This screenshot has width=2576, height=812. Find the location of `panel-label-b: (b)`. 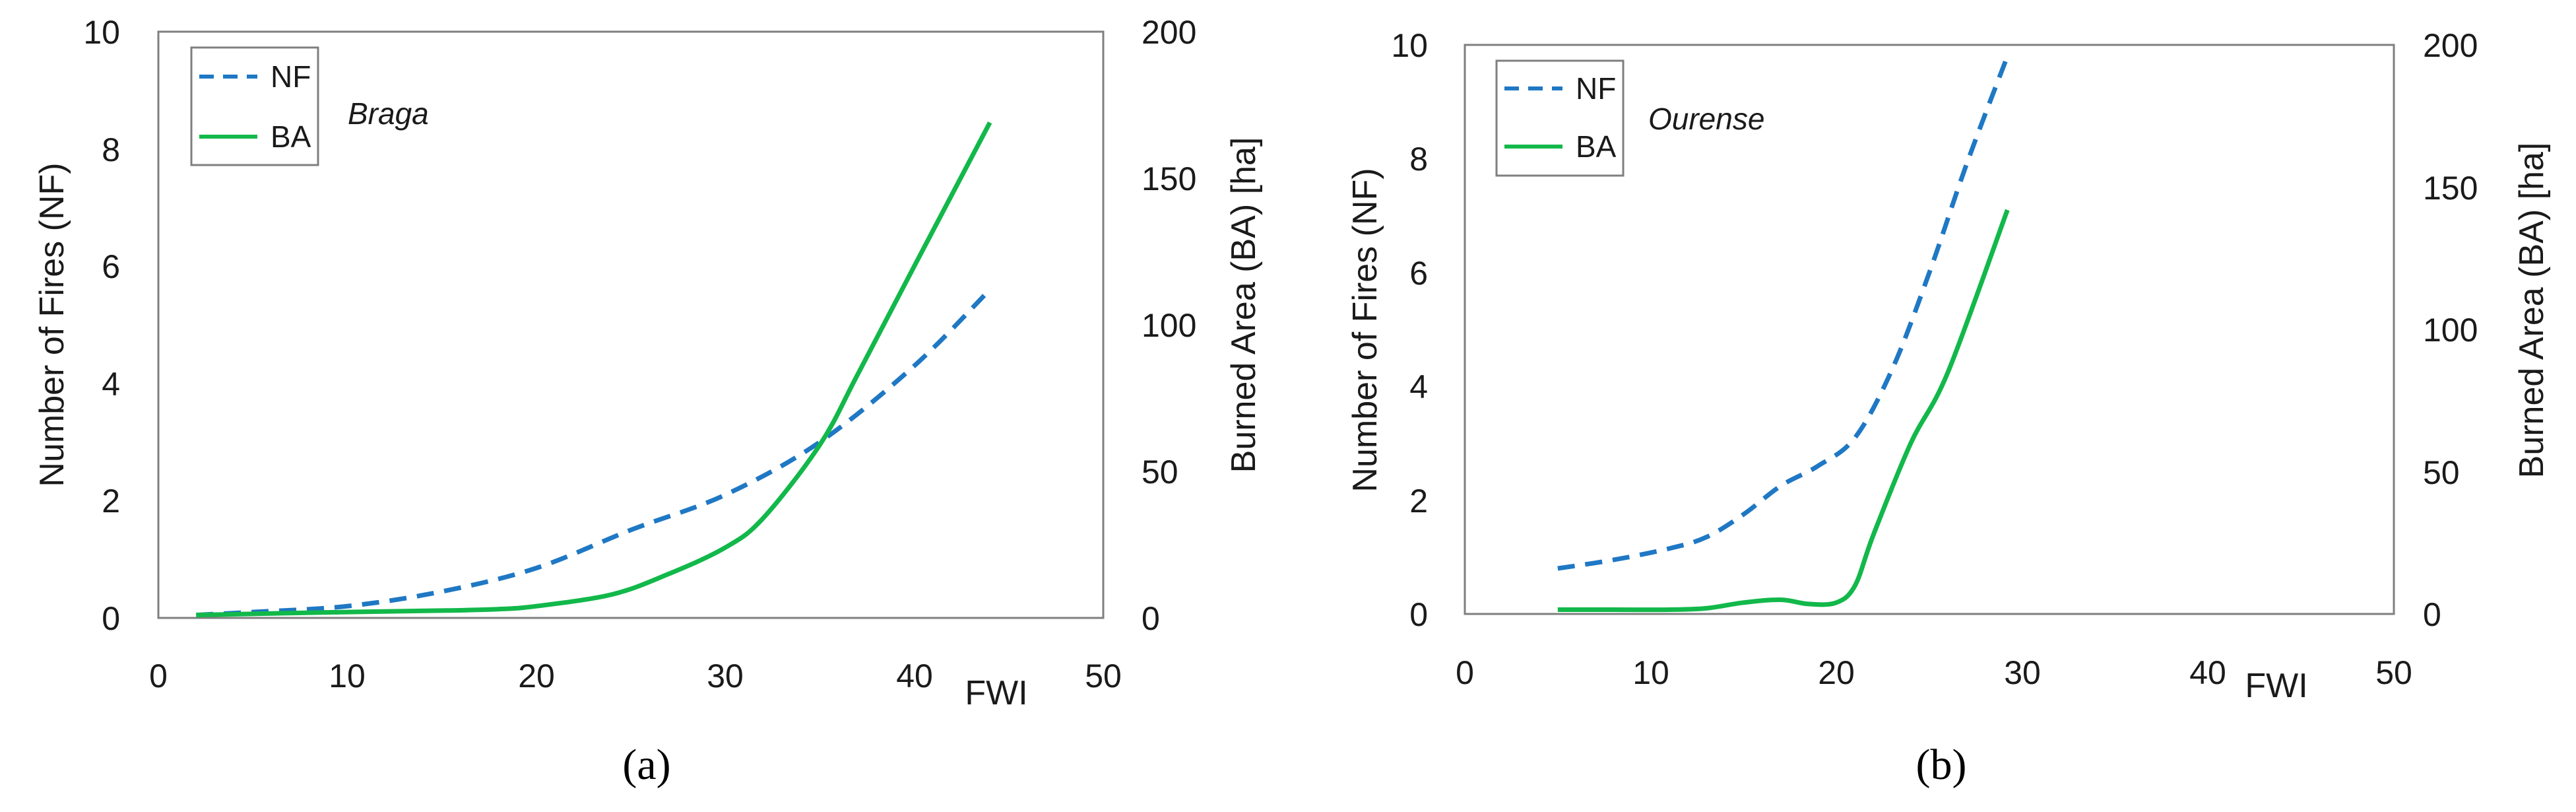

panel-label-b: (b) is located at coordinates (1941, 765).